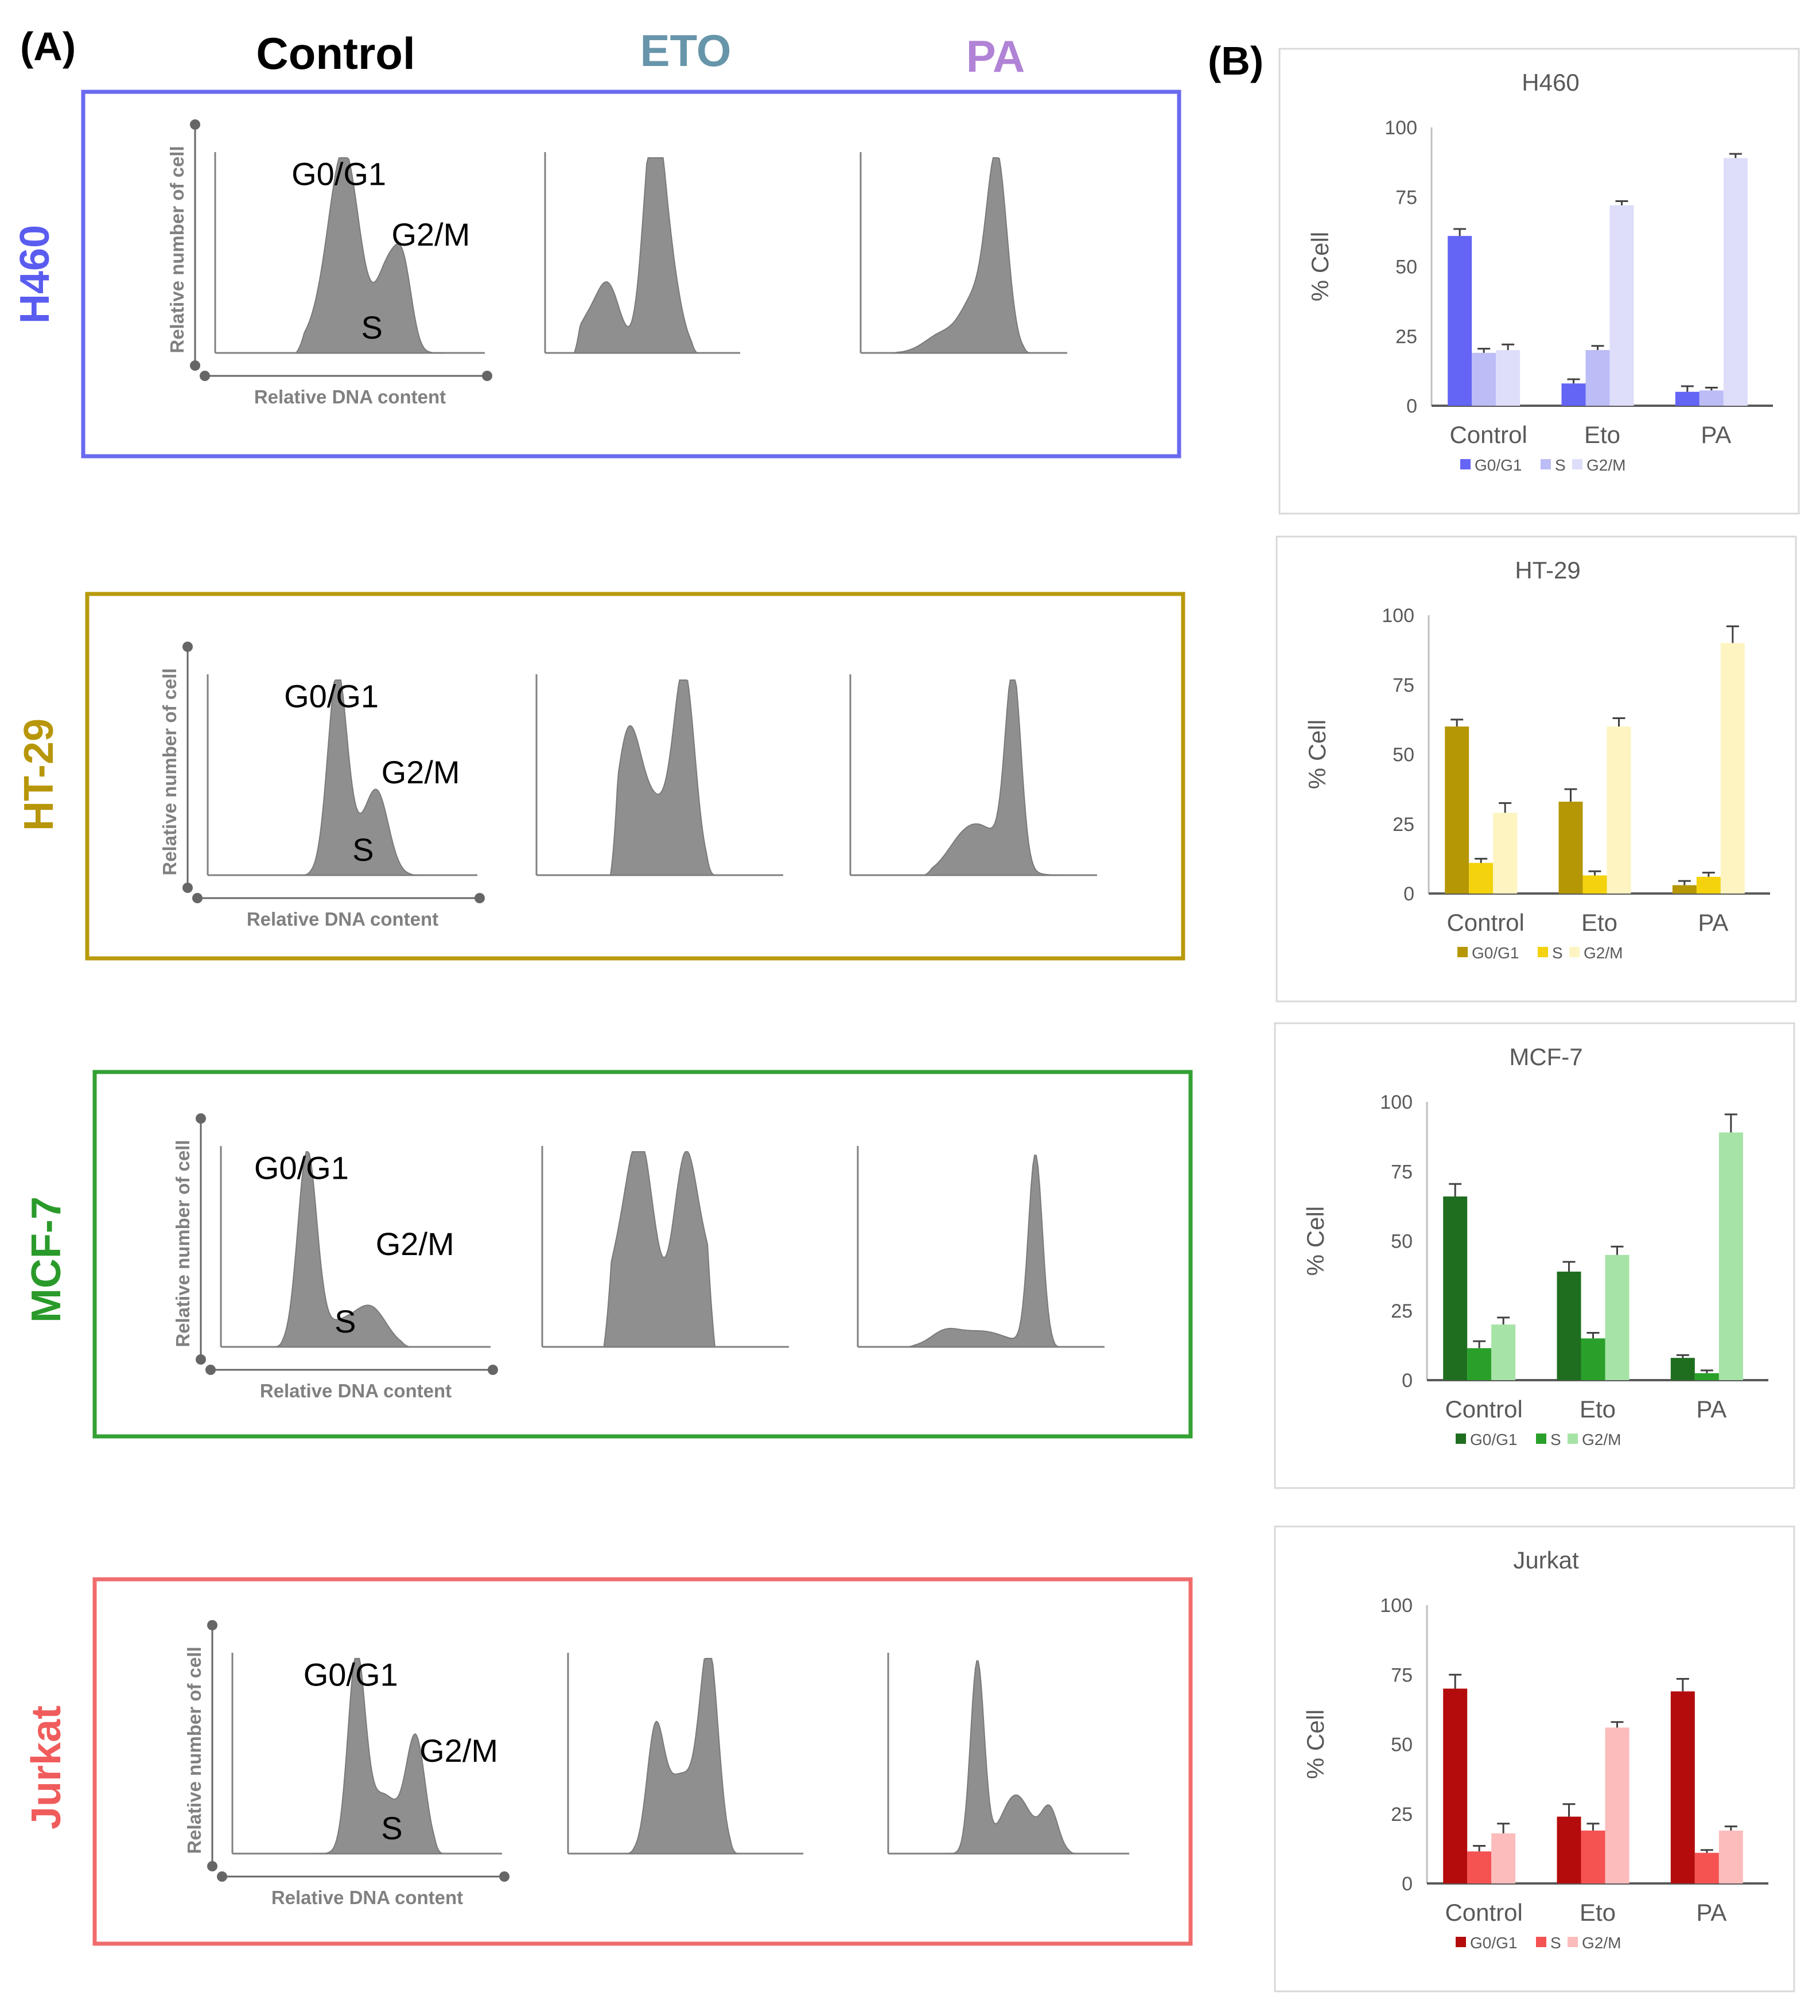 Image resolution: width=1820 pixels, height=2016 pixels. What do you see at coordinates (430, 234) in the screenshot?
I see `phase-label-g2m: G2/M` at bounding box center [430, 234].